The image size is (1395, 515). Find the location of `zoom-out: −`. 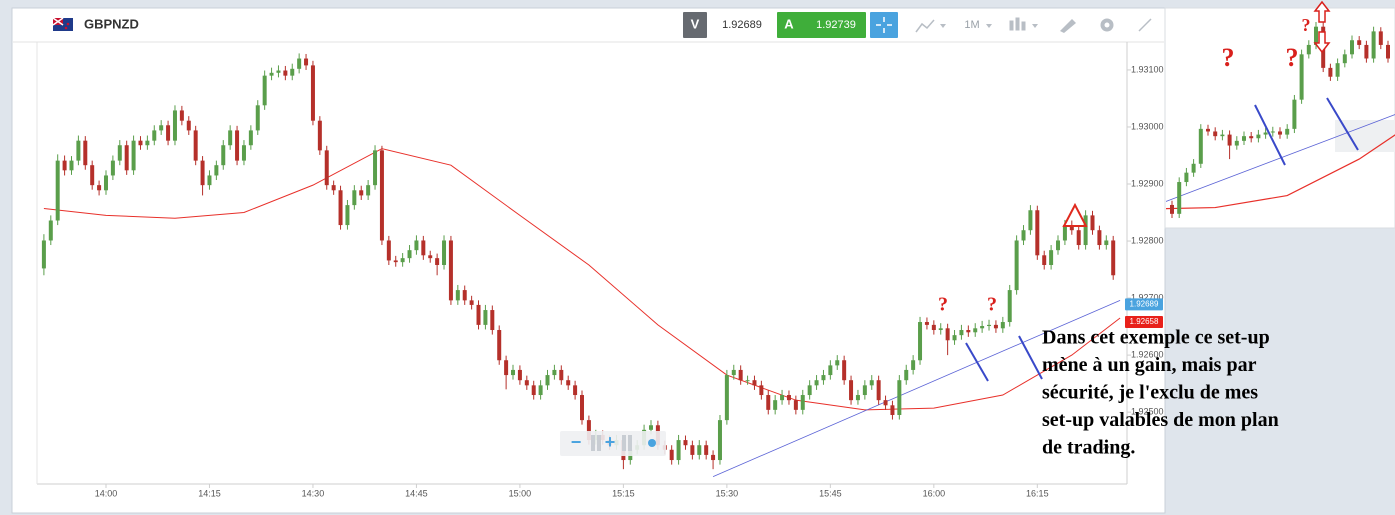

zoom-out: − is located at coordinates (576, 442).